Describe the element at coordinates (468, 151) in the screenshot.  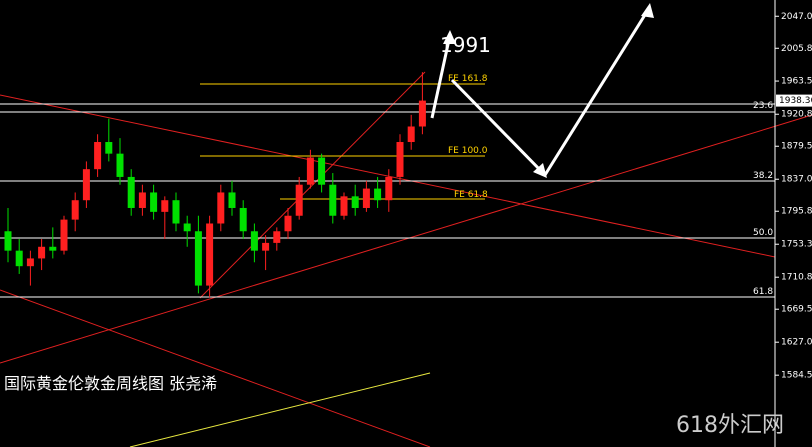
I see `fe-label: FE 100.0` at that location.